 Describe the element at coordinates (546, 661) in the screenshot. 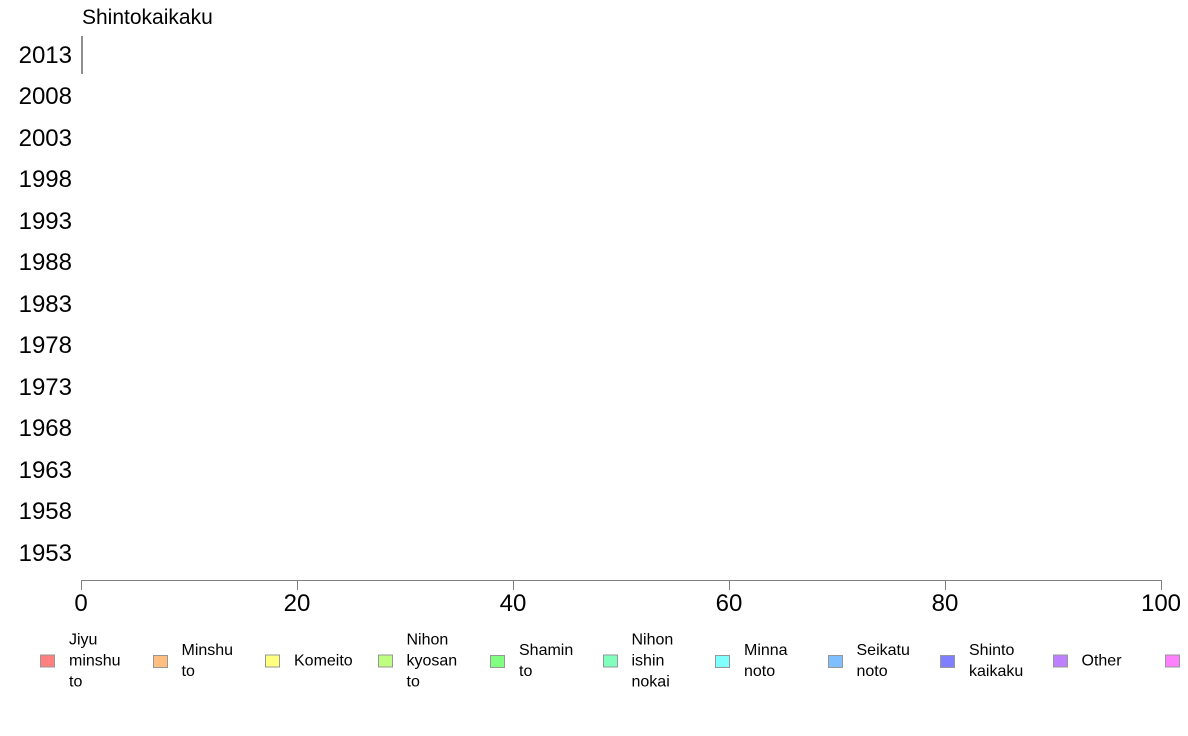

I see `legend-label: Shamin to` at that location.